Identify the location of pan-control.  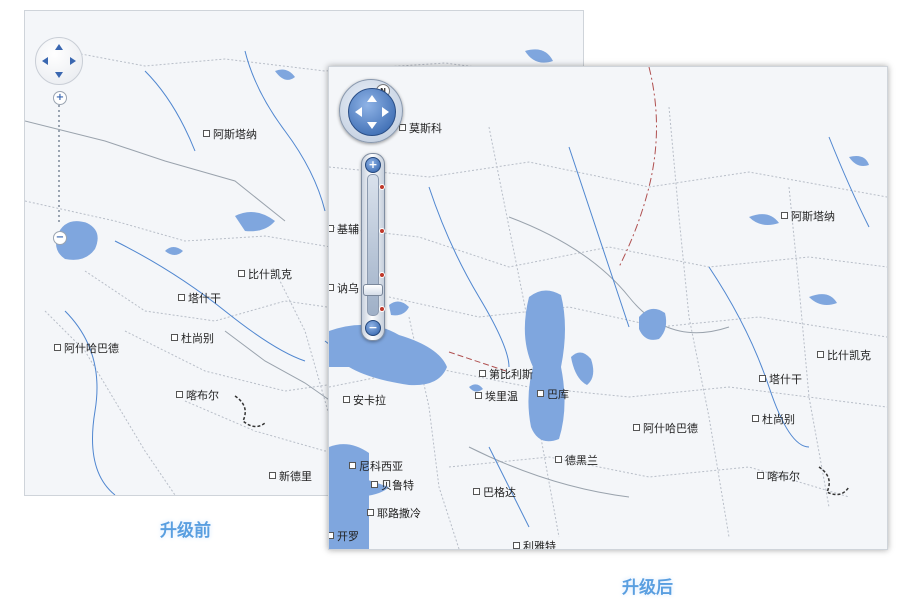
(59, 61).